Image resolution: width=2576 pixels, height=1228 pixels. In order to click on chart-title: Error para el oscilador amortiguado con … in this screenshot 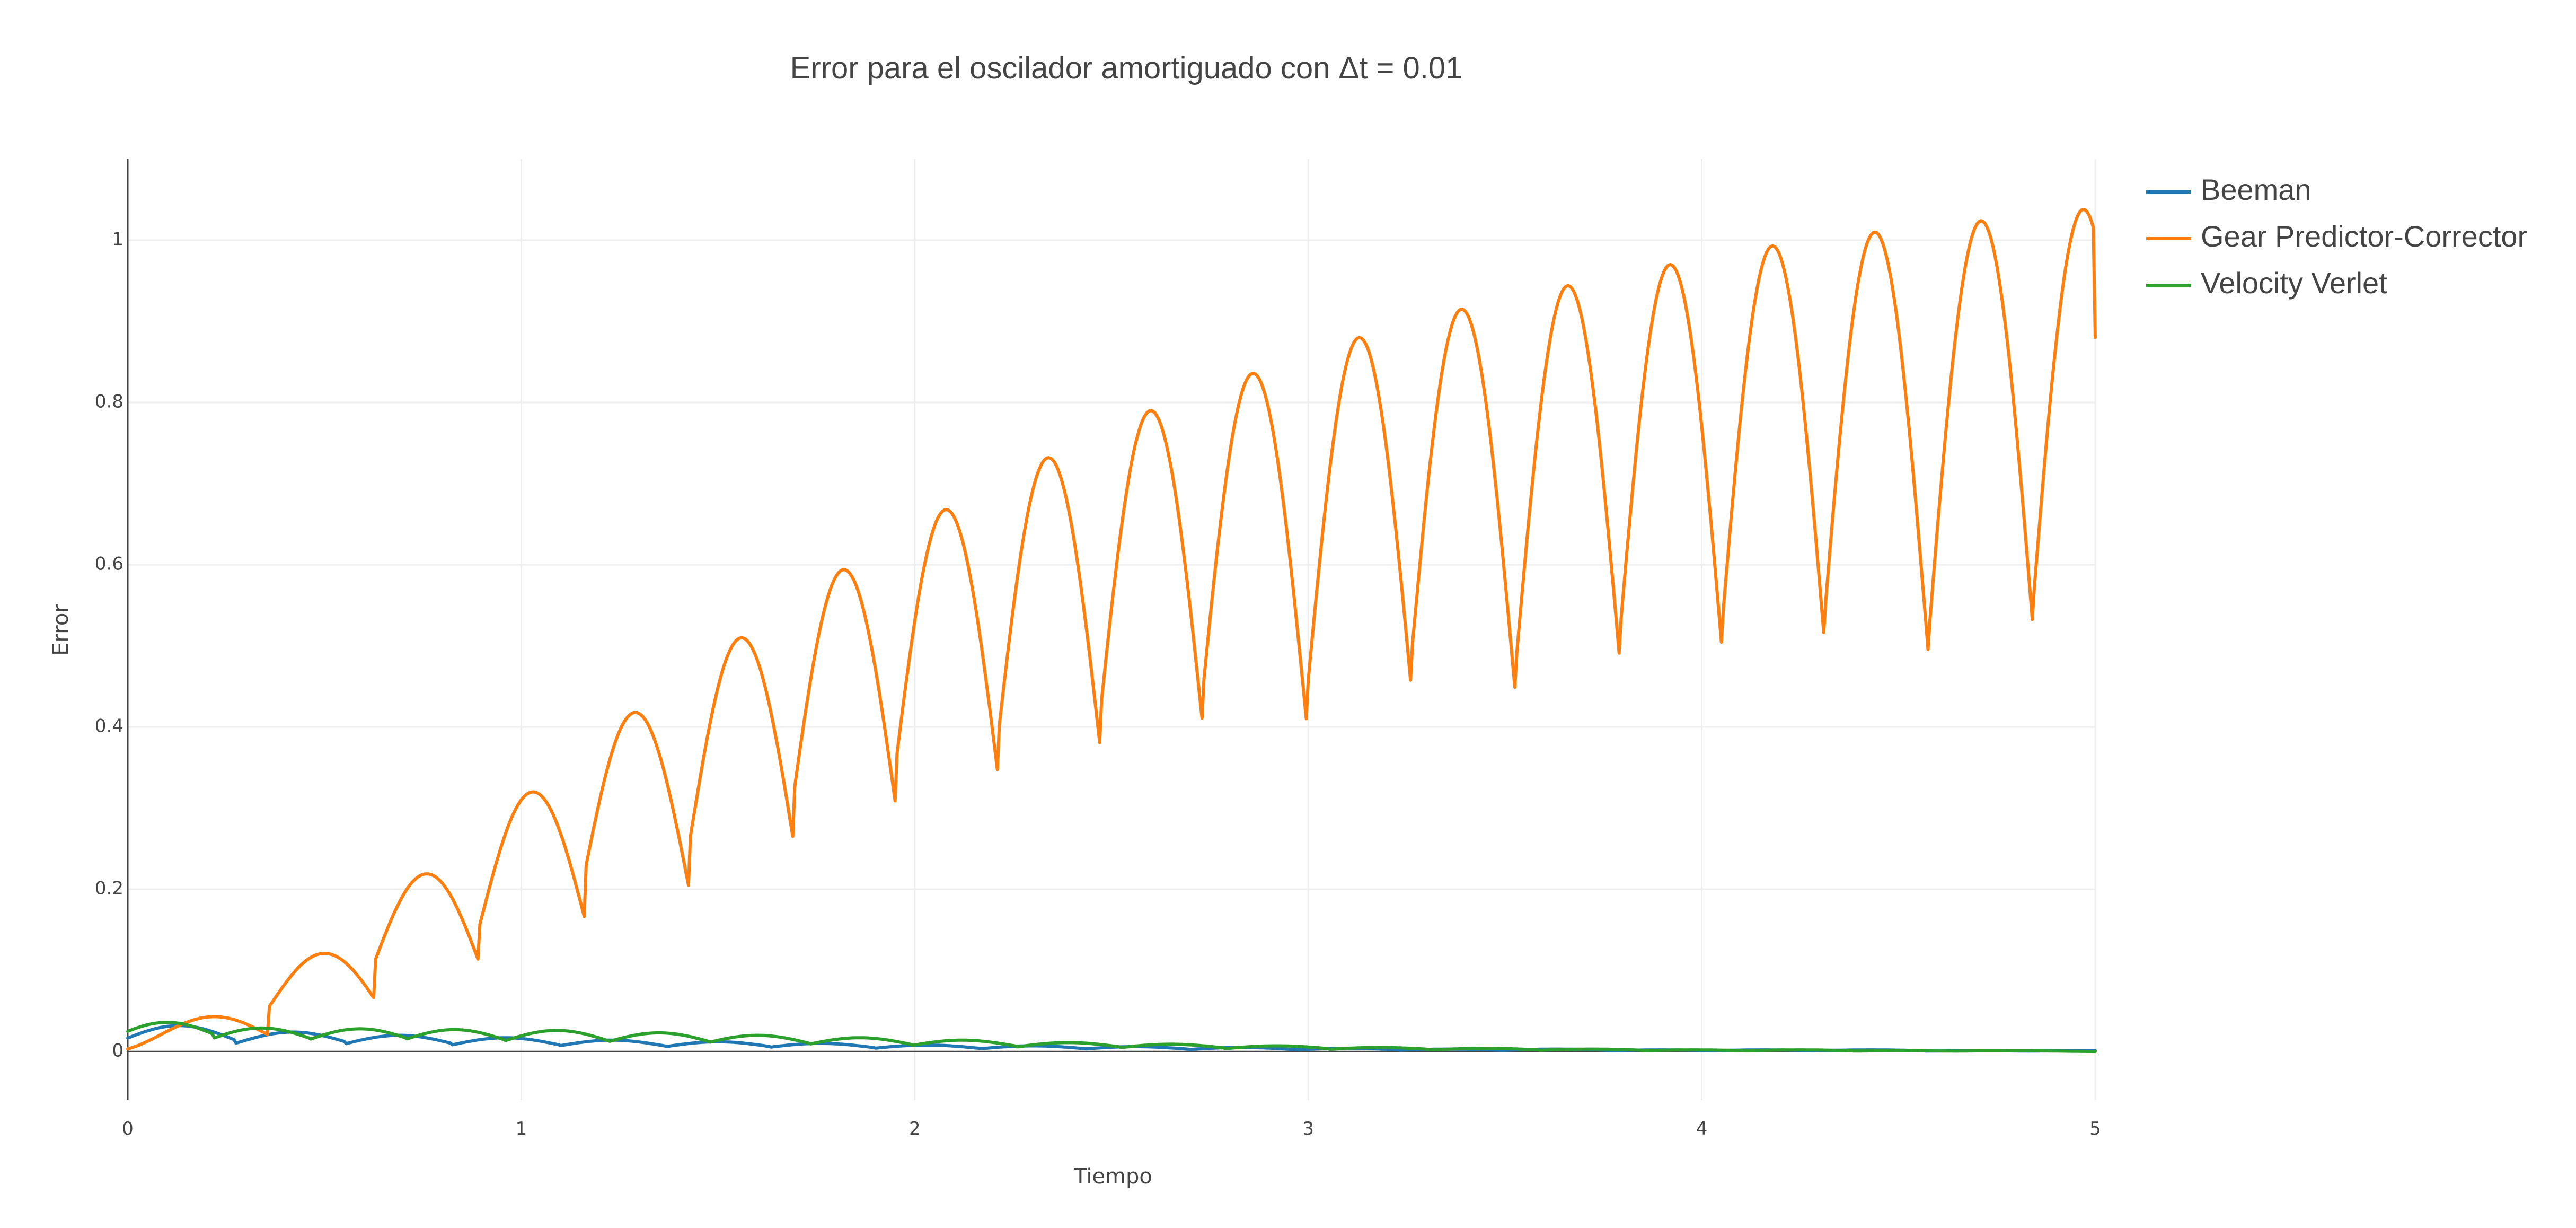, I will do `click(1126, 68)`.